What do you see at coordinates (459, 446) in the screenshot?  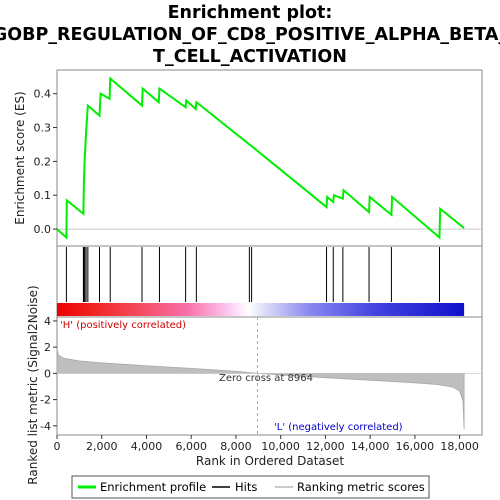 I see `x-tick-label: 18,000` at bounding box center [459, 446].